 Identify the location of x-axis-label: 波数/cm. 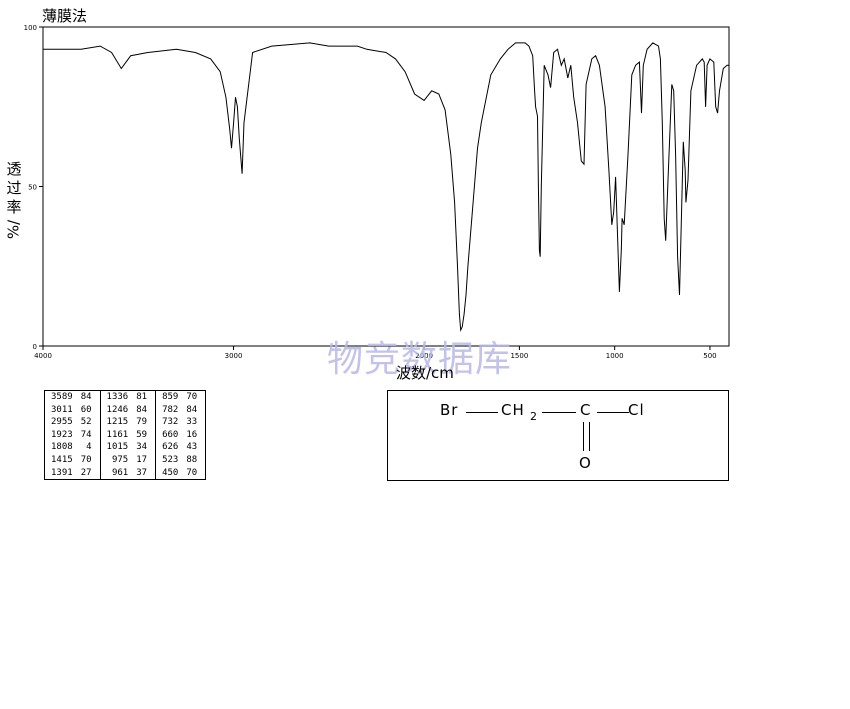
(425, 373).